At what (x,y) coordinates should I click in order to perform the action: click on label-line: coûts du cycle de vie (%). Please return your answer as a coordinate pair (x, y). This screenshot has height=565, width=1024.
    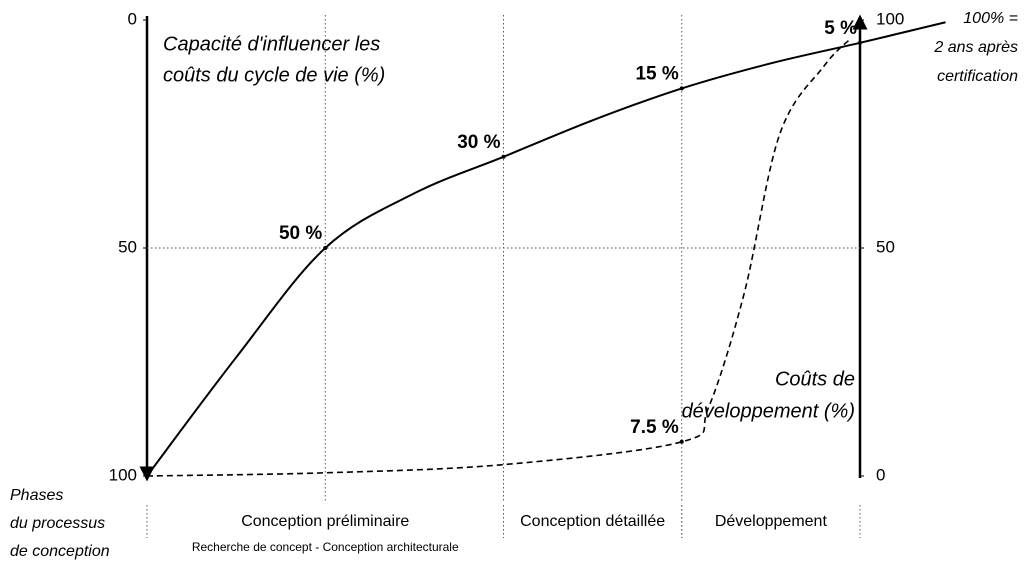
    Looking at the image, I should click on (274, 75).